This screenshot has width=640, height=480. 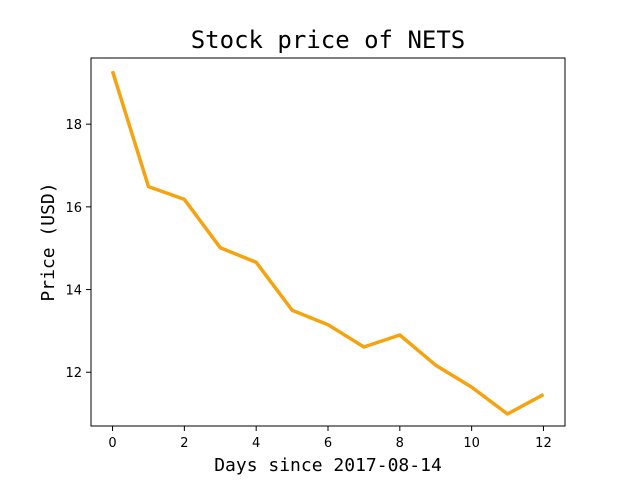 I want to click on y-tick-label: 16, so click(x=73, y=208).